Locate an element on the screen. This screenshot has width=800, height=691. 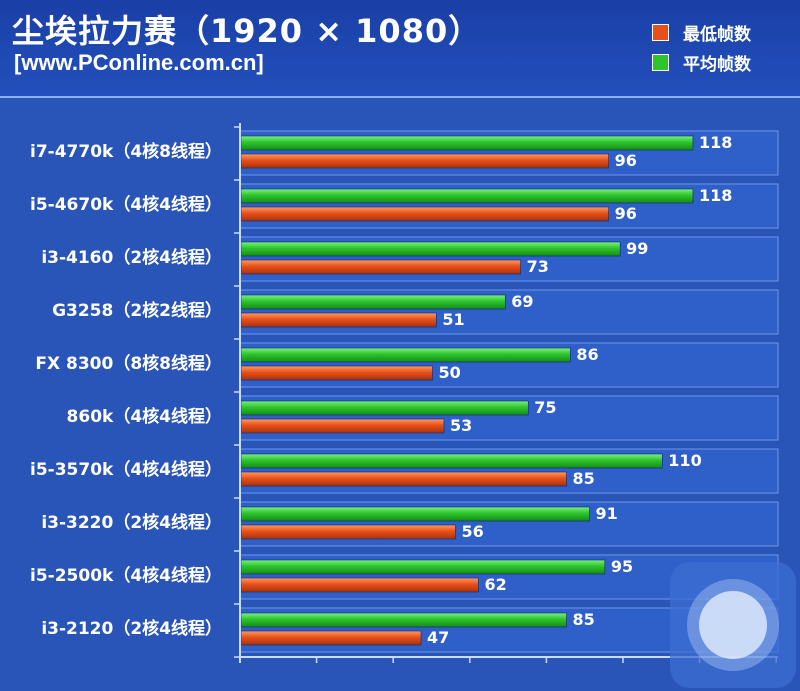
legend-item-avg: 平均帧数 is located at coordinates (701, 62).